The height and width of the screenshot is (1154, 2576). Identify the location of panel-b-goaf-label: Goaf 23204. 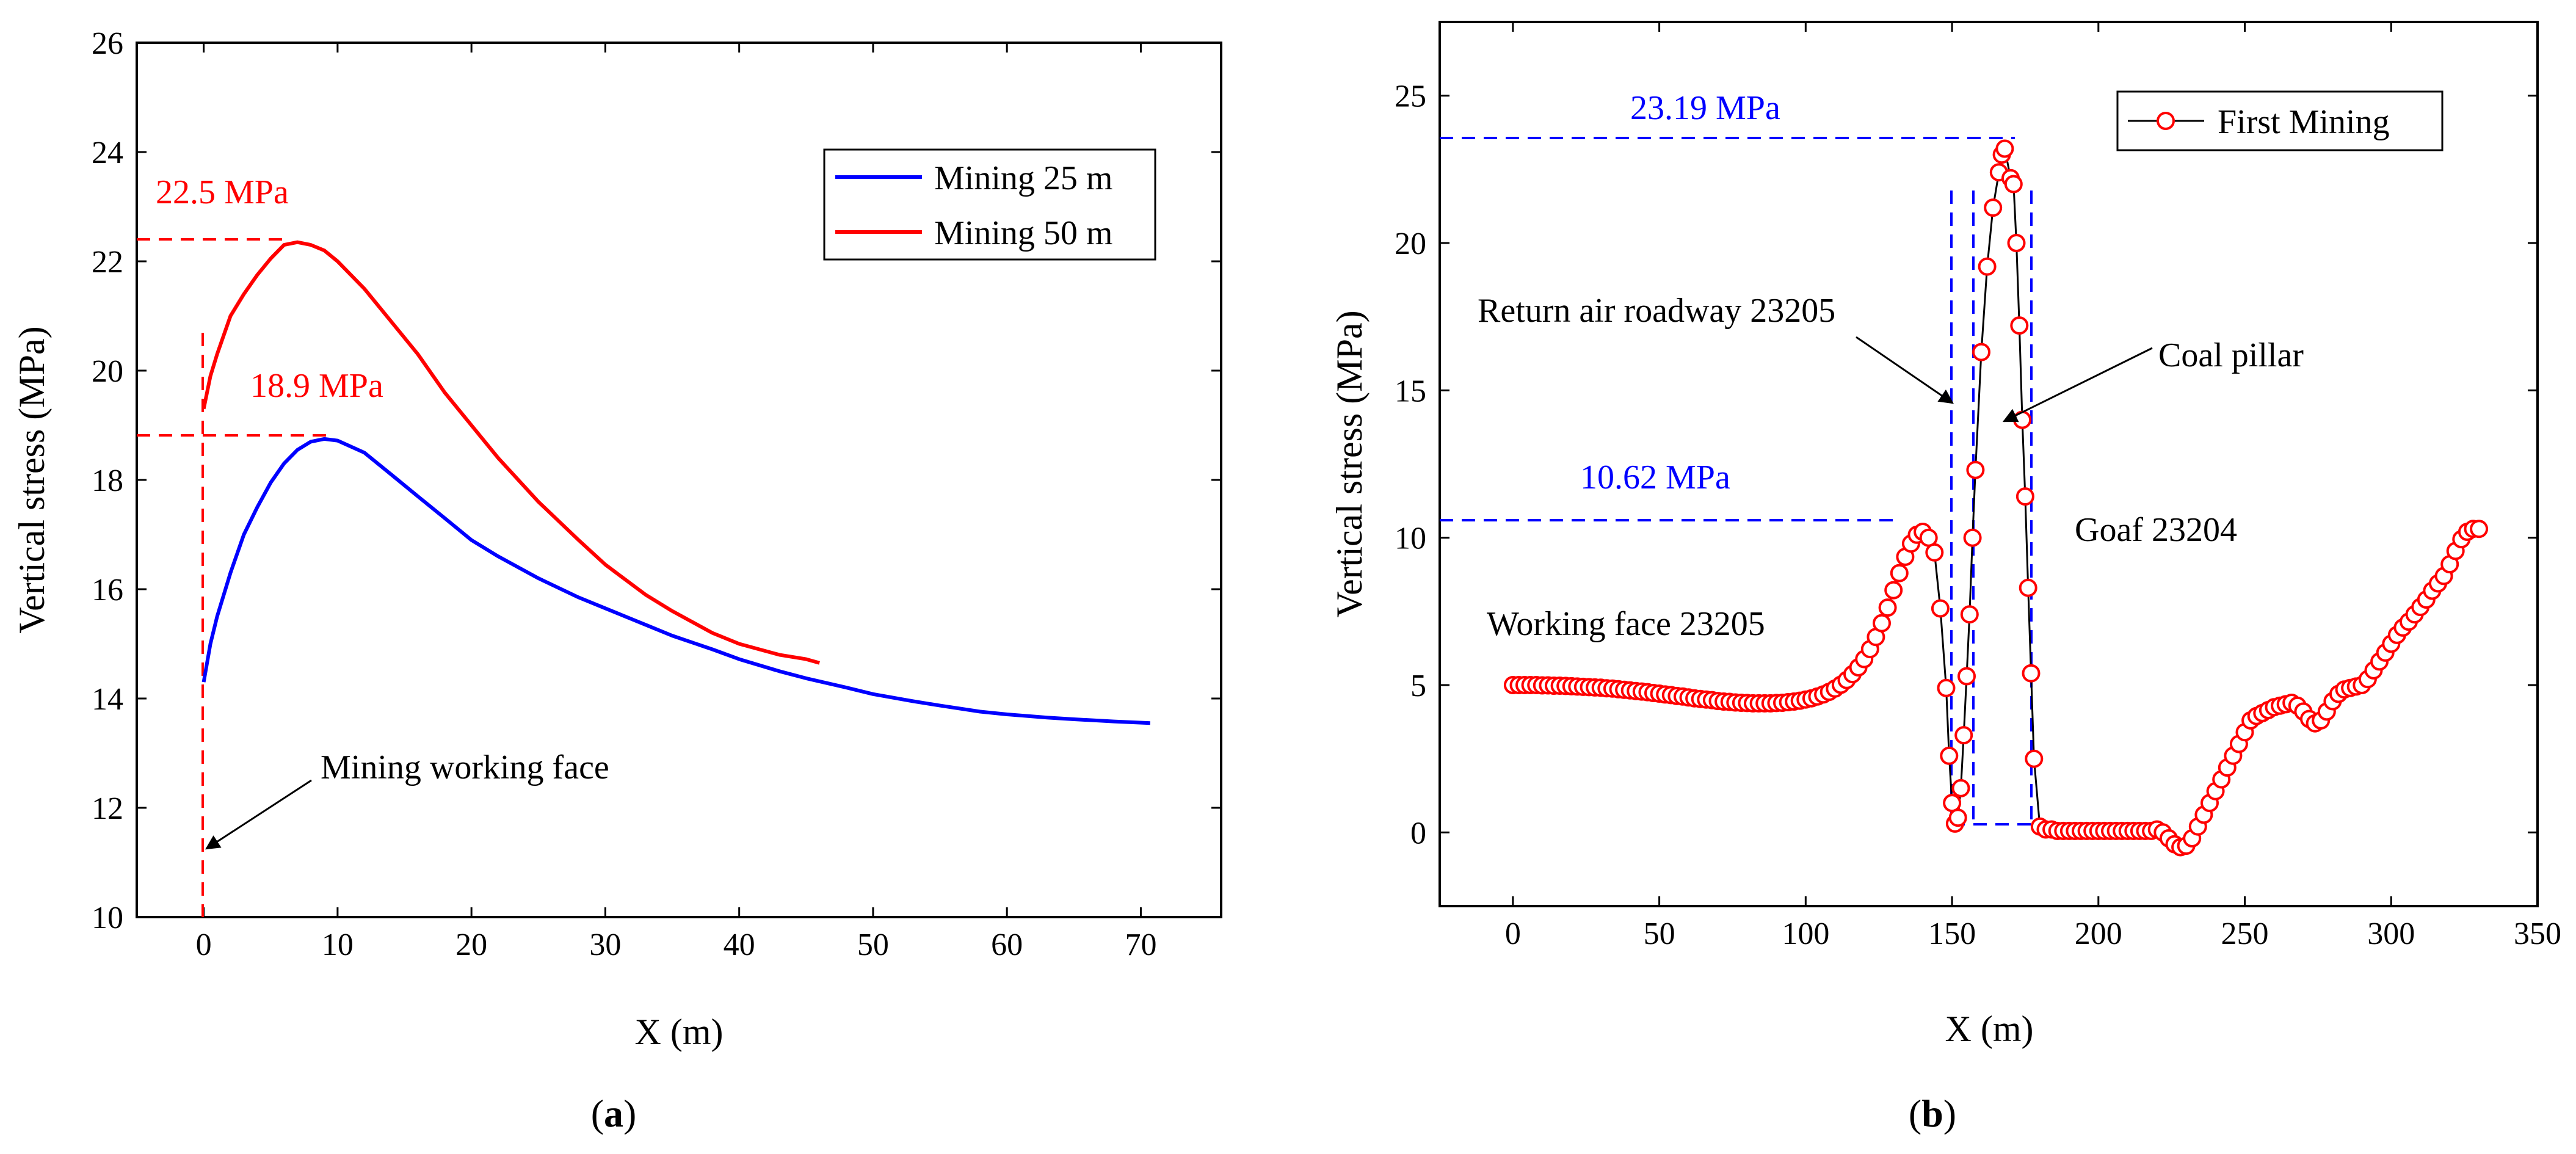
(2156, 530).